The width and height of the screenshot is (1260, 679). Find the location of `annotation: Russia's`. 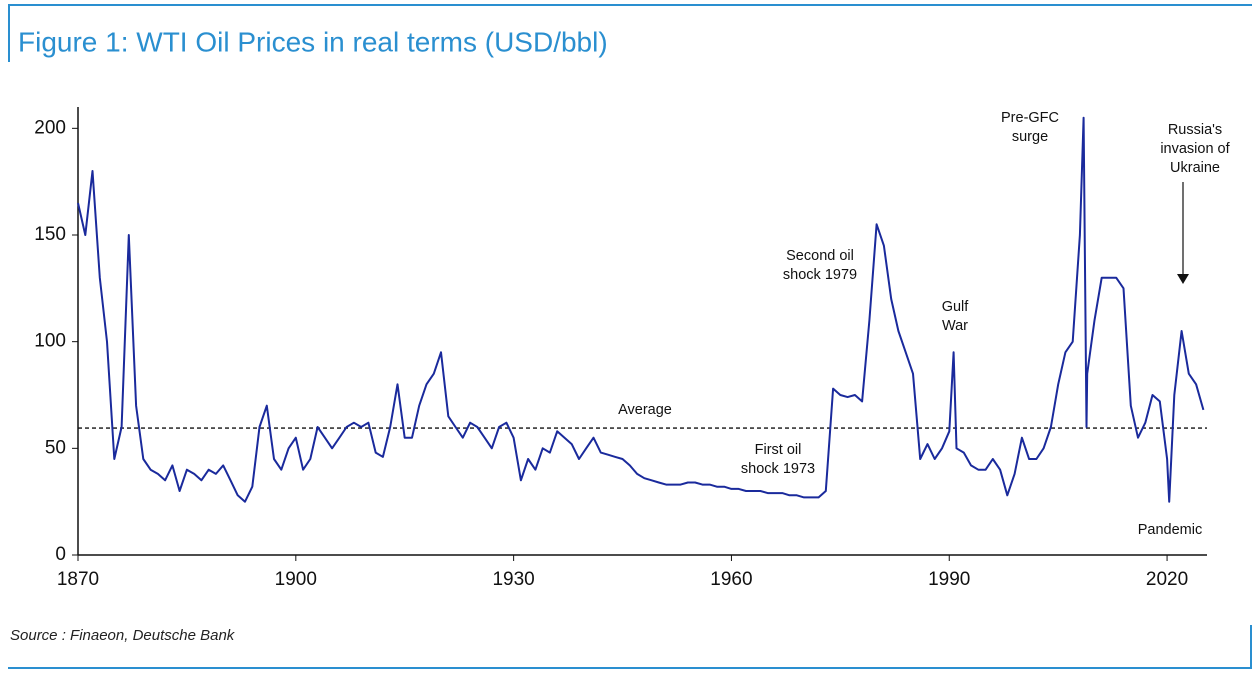

annotation: Russia's is located at coordinates (1195, 130).